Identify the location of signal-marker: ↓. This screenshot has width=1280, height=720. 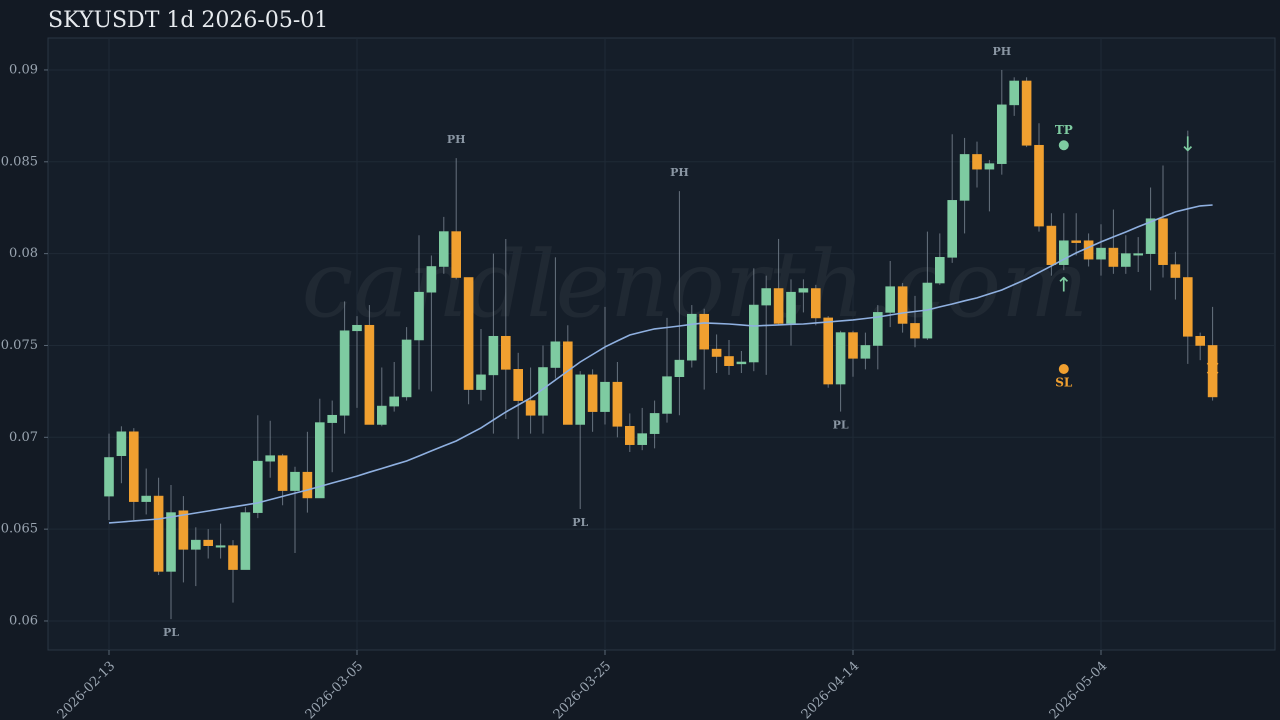
(1187, 144).